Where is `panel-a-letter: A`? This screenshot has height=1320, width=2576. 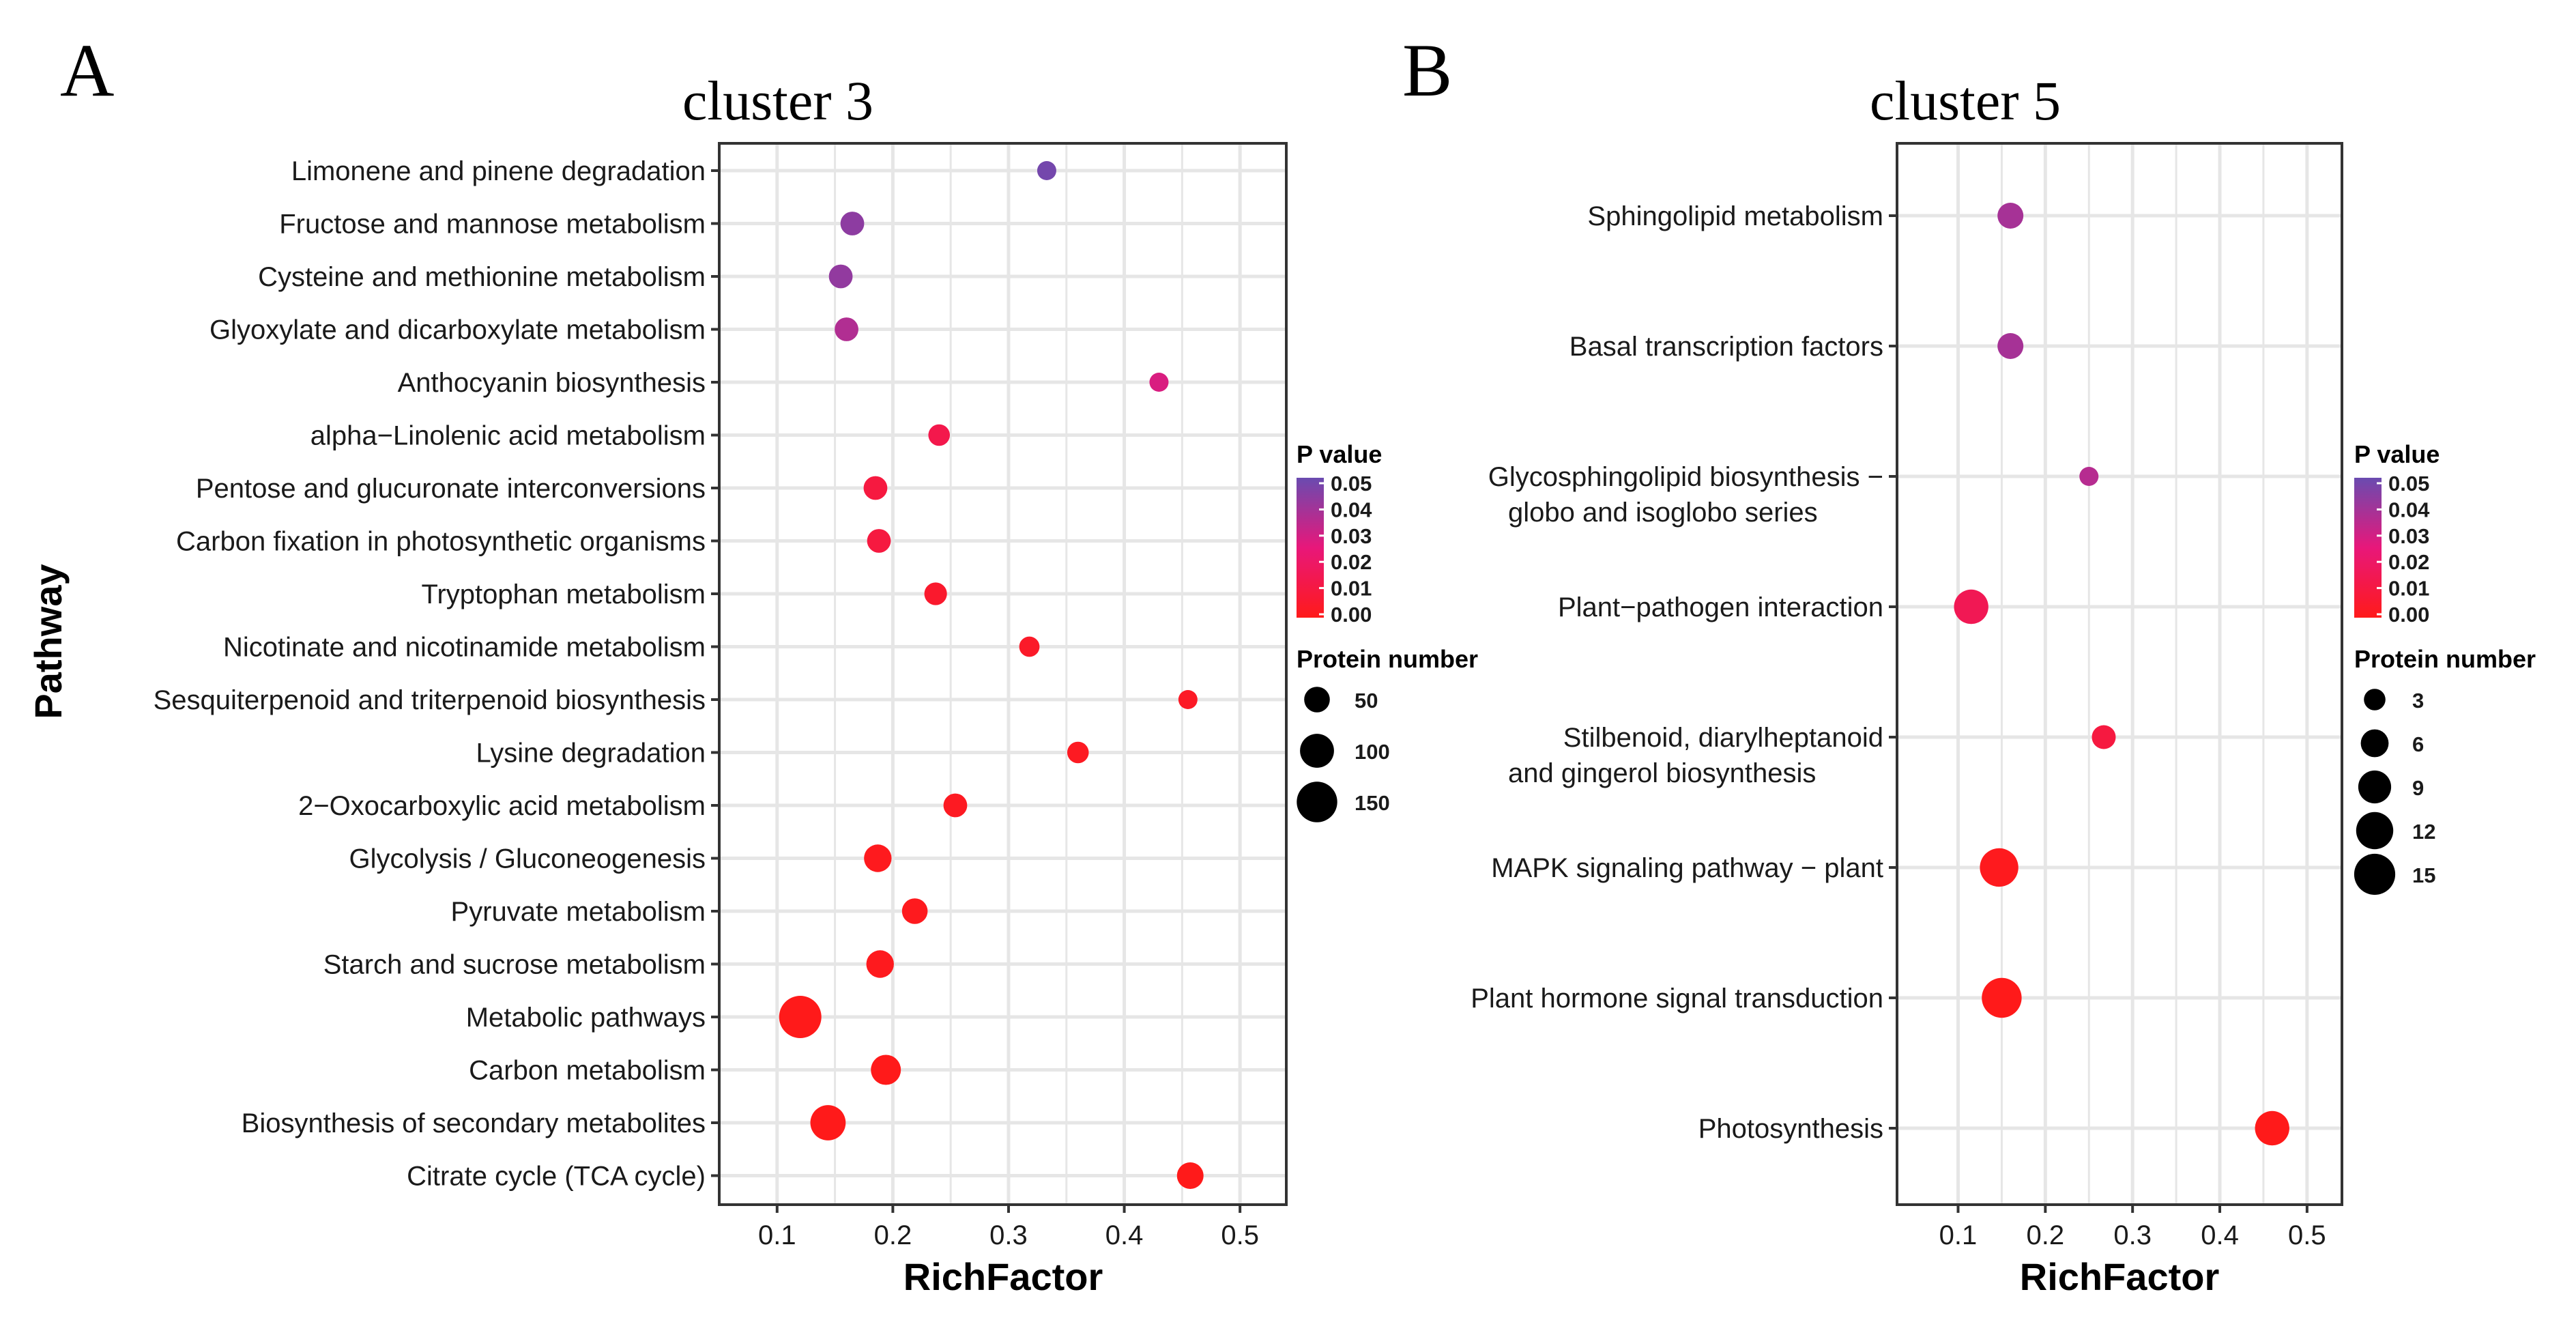 panel-a-letter: A is located at coordinates (87, 70).